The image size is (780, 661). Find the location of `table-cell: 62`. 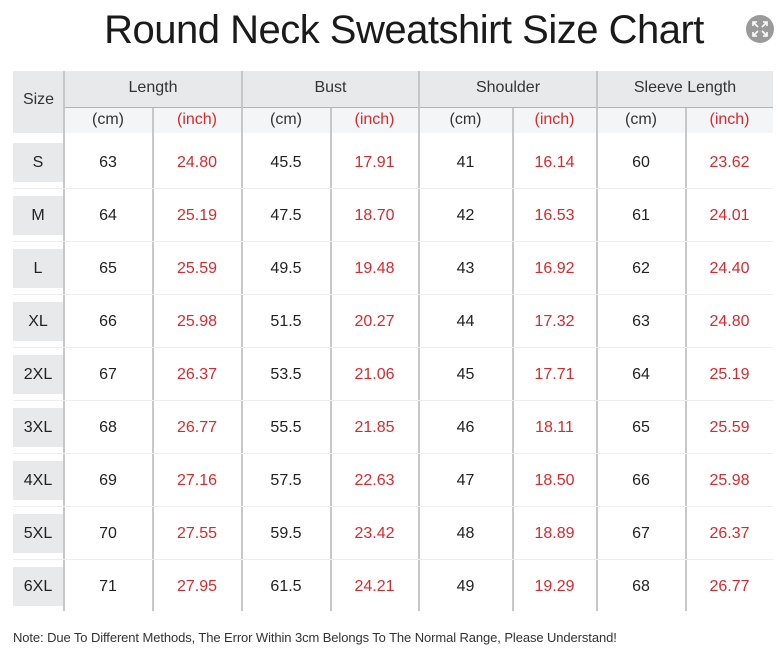

table-cell: 62 is located at coordinates (641, 268).